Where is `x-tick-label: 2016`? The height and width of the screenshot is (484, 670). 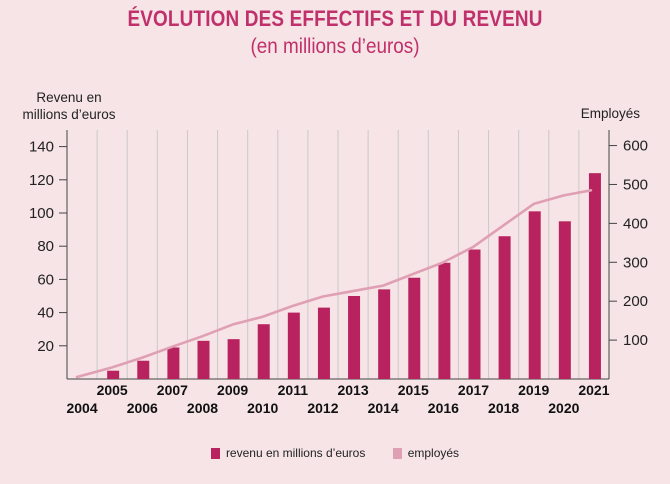
x-tick-label: 2016 is located at coordinates (443, 408).